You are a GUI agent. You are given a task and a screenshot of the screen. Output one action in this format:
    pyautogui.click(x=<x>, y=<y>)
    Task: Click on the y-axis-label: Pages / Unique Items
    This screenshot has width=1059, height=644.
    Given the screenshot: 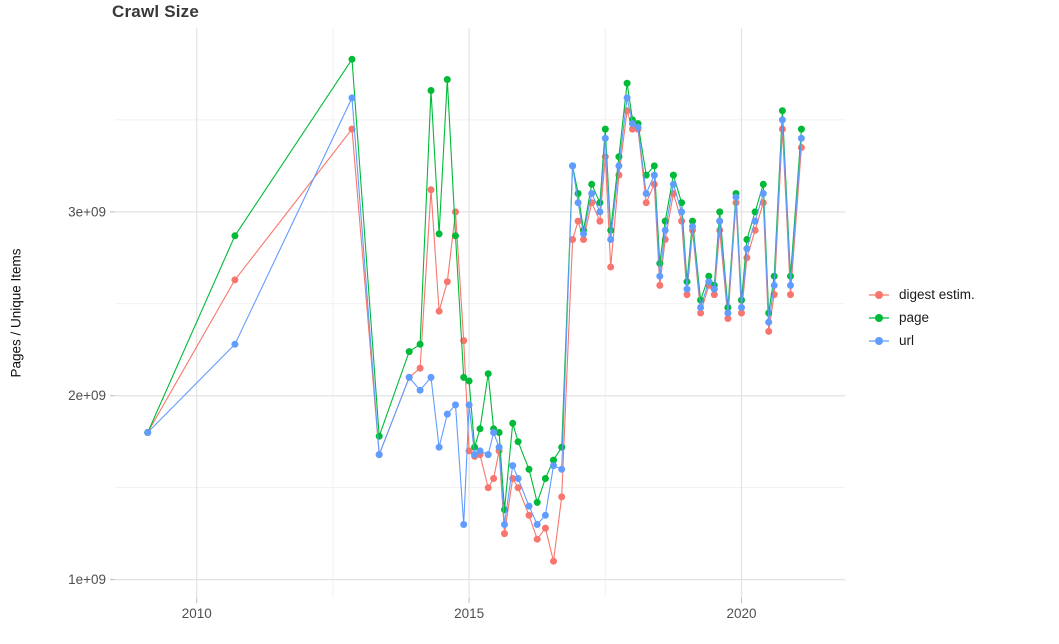 What is the action you would take?
    pyautogui.click(x=16, y=313)
    